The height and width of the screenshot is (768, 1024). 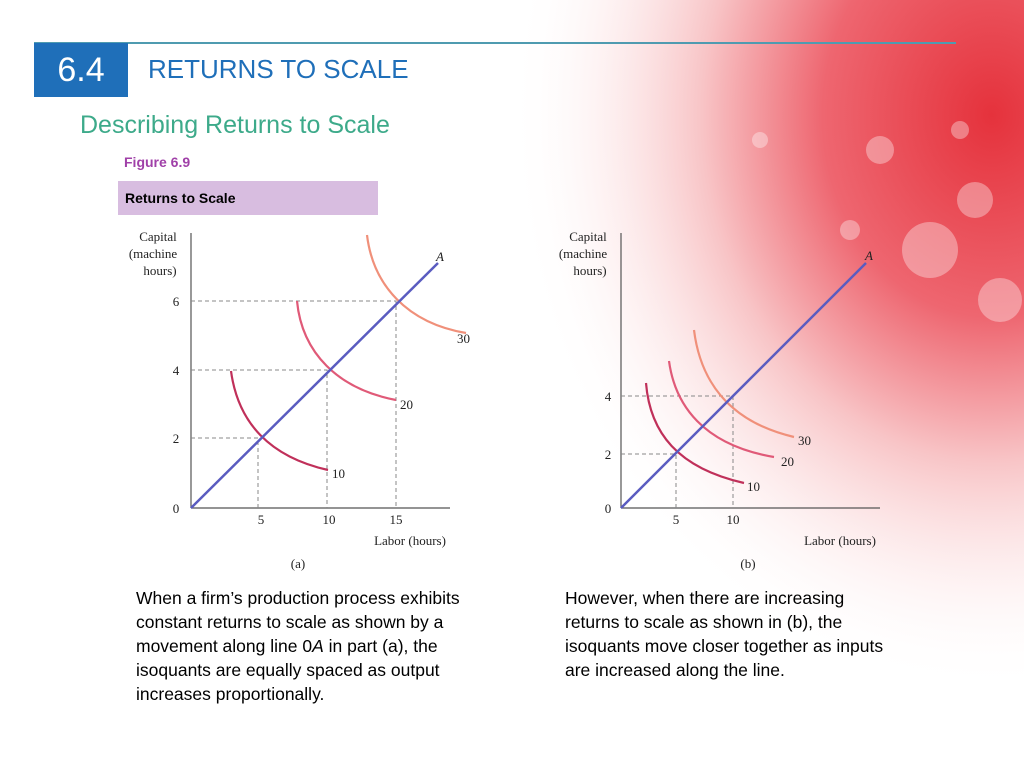 What do you see at coordinates (747, 563) in the screenshot?
I see `graph-b-panel-label: (b)` at bounding box center [747, 563].